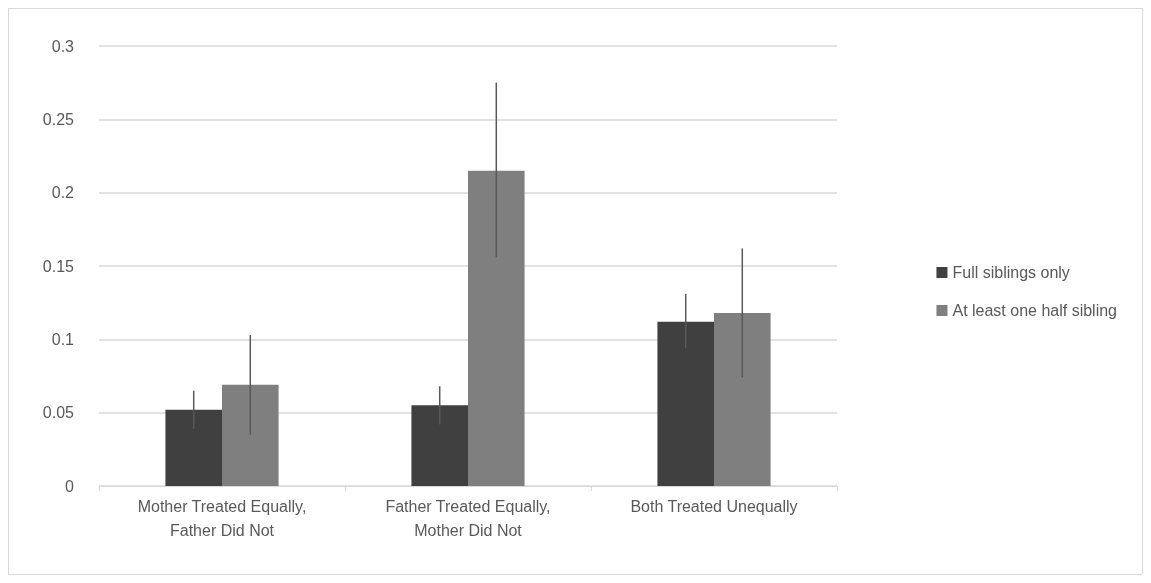  What do you see at coordinates (222, 518) in the screenshot?
I see `x-tick-label: Mother Treated Equally, Father Did Not` at bounding box center [222, 518].